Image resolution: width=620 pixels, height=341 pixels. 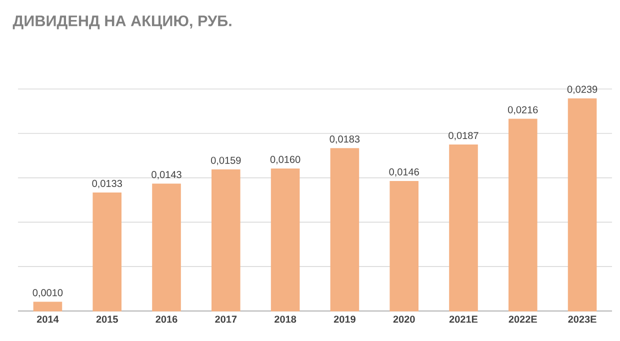 What do you see at coordinates (226, 319) in the screenshot?
I see `x-tick-label: 2017` at bounding box center [226, 319].